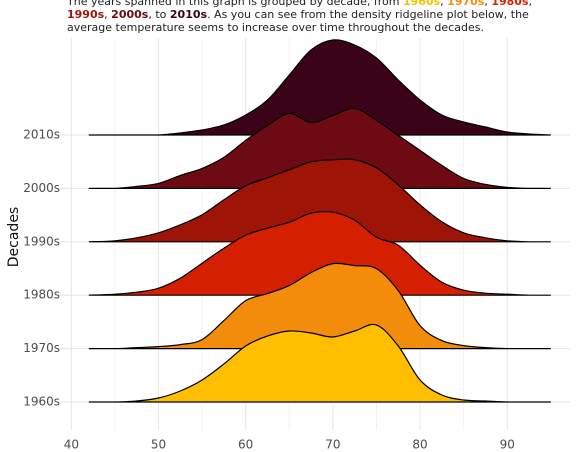 The image size is (579, 452). I want to click on y-axis-title: Decades, so click(14, 237).